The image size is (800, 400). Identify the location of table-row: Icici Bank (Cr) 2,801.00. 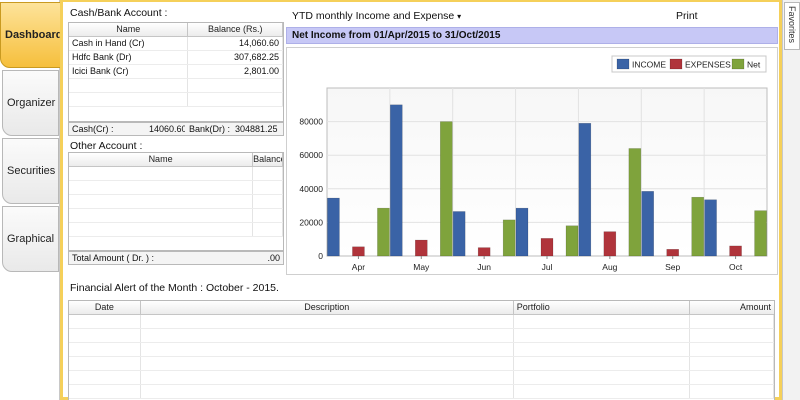
(176, 72).